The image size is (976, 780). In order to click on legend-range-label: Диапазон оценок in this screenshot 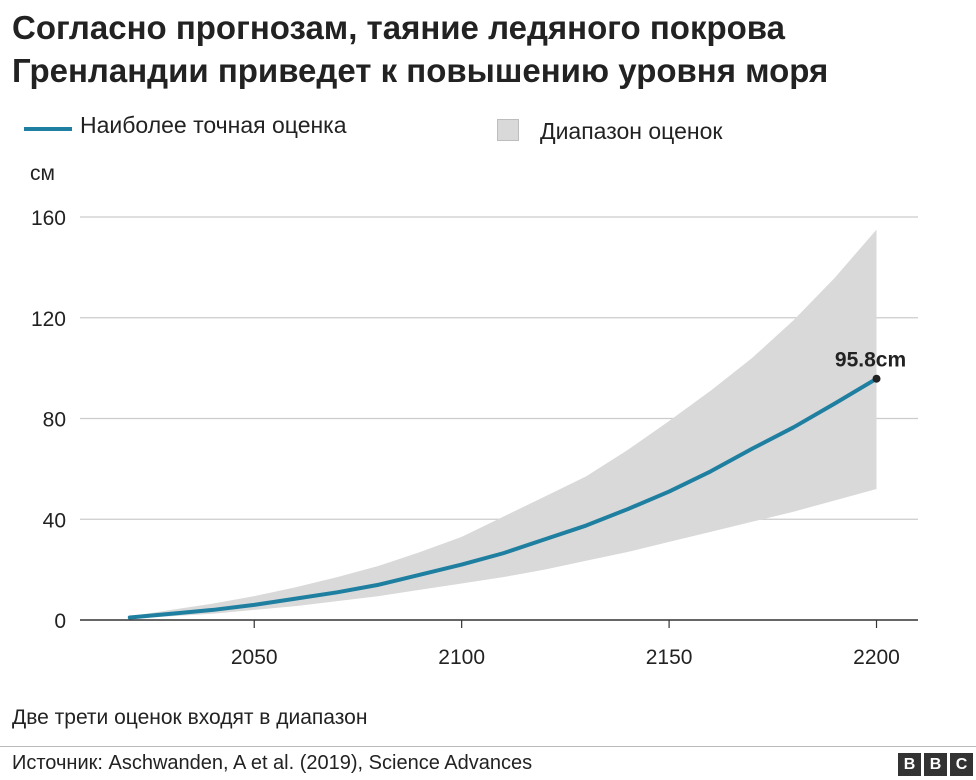, I will do `click(631, 131)`.